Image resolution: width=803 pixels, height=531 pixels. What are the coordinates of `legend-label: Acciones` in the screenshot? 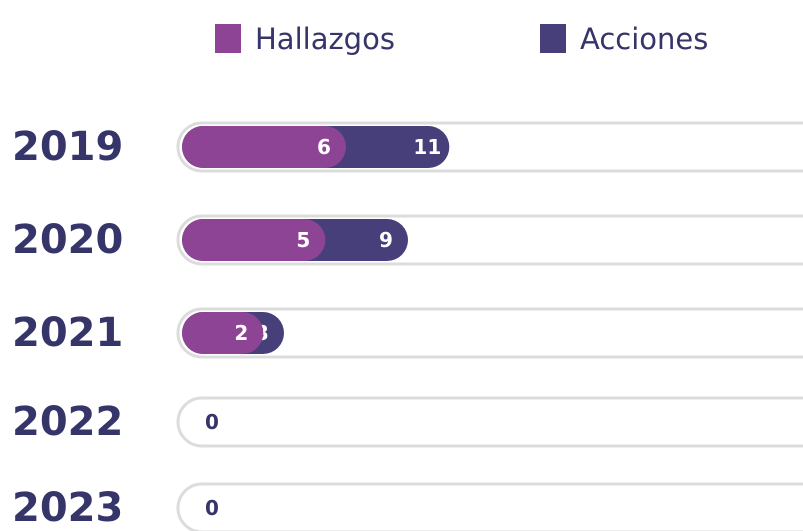 It's located at (644, 39).